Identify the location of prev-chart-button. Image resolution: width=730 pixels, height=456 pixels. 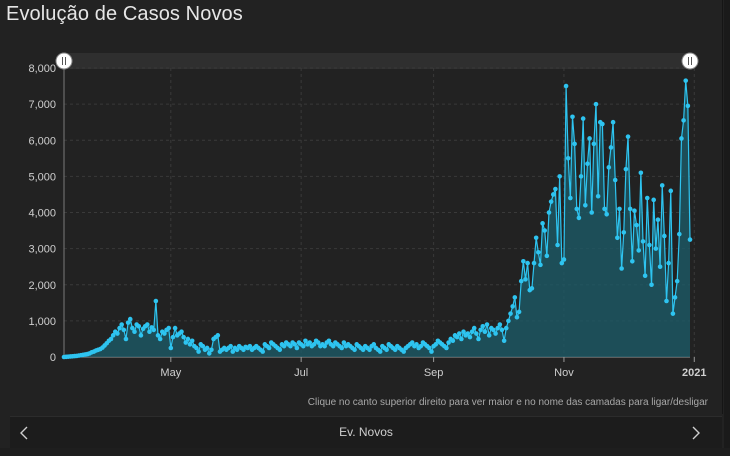
(24, 433).